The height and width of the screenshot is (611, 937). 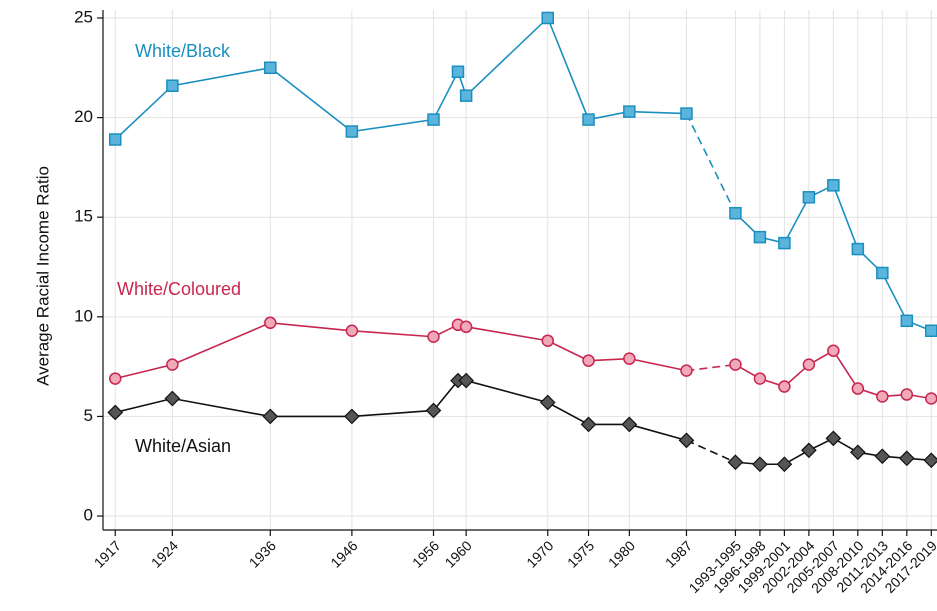 What do you see at coordinates (539, 553) in the screenshot?
I see `x-tick-label: 1970` at bounding box center [539, 553].